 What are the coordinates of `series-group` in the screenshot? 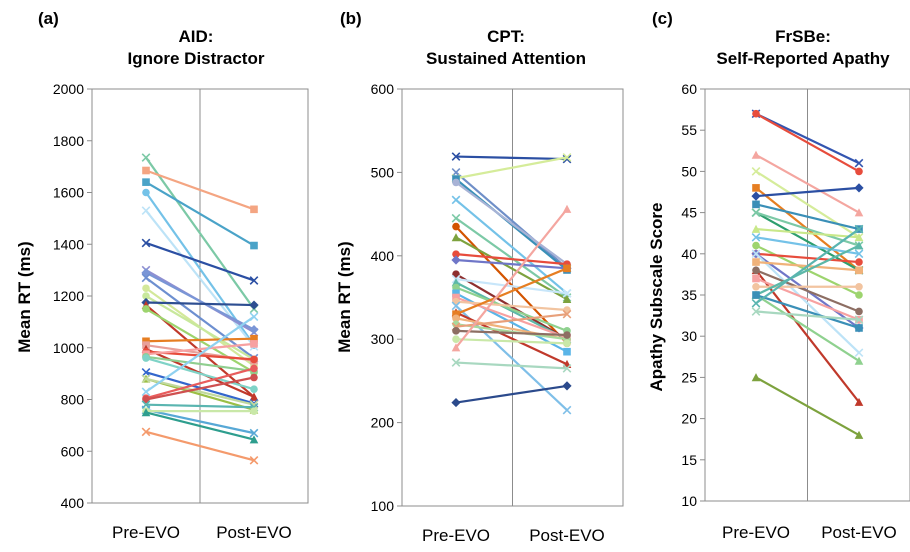 It's located at (200, 309).